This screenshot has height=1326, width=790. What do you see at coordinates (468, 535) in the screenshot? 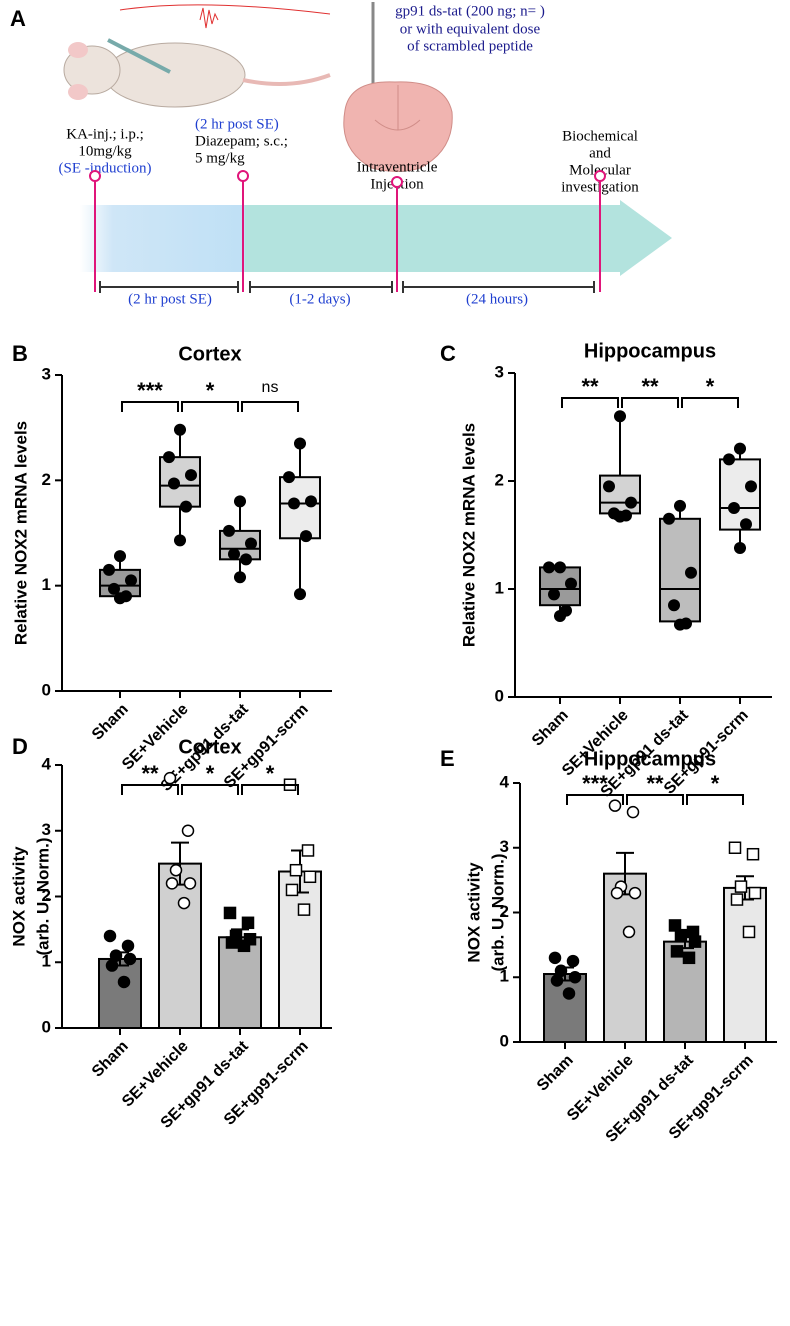
I see `y-axis-label: Relative NOX2 mRNA levels` at bounding box center [468, 535].